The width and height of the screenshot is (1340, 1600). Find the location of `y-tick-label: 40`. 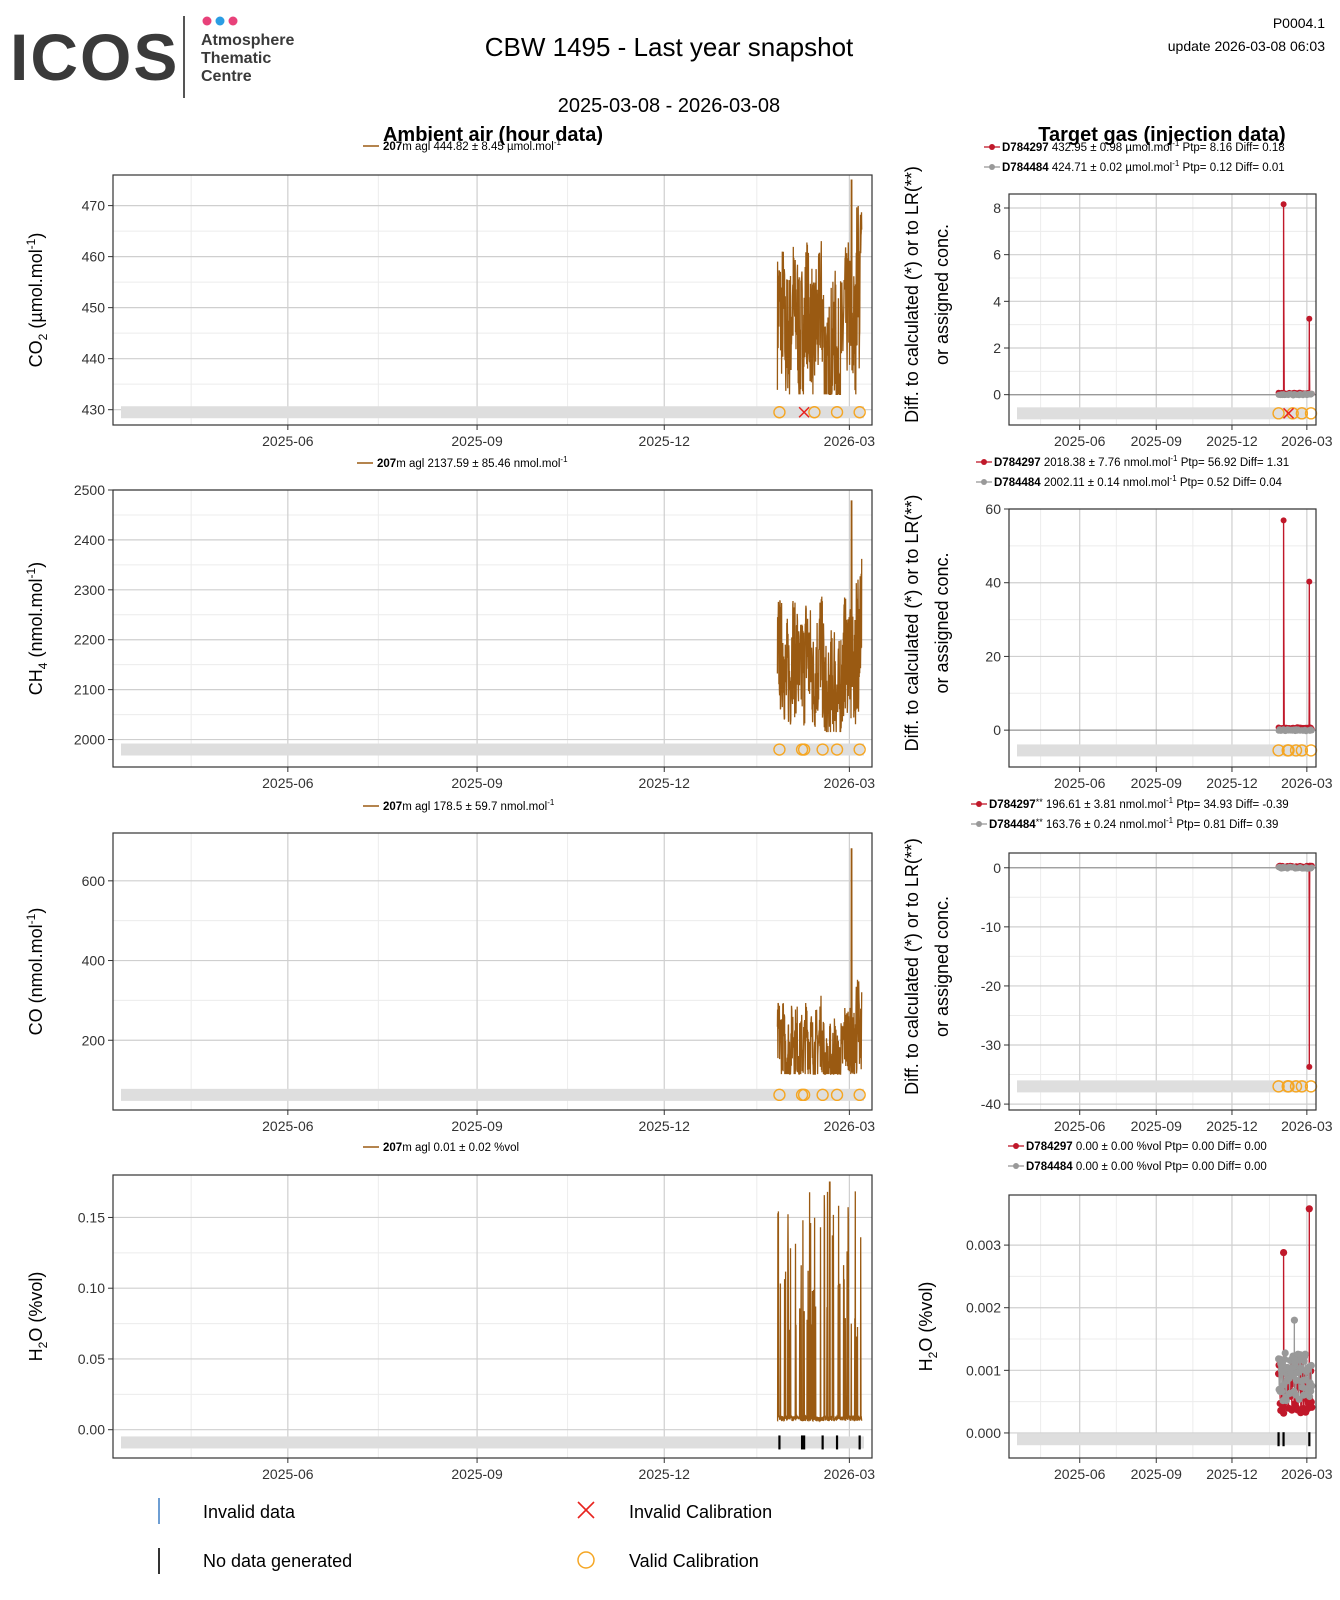

y-tick-label: 40 is located at coordinates (993, 583).